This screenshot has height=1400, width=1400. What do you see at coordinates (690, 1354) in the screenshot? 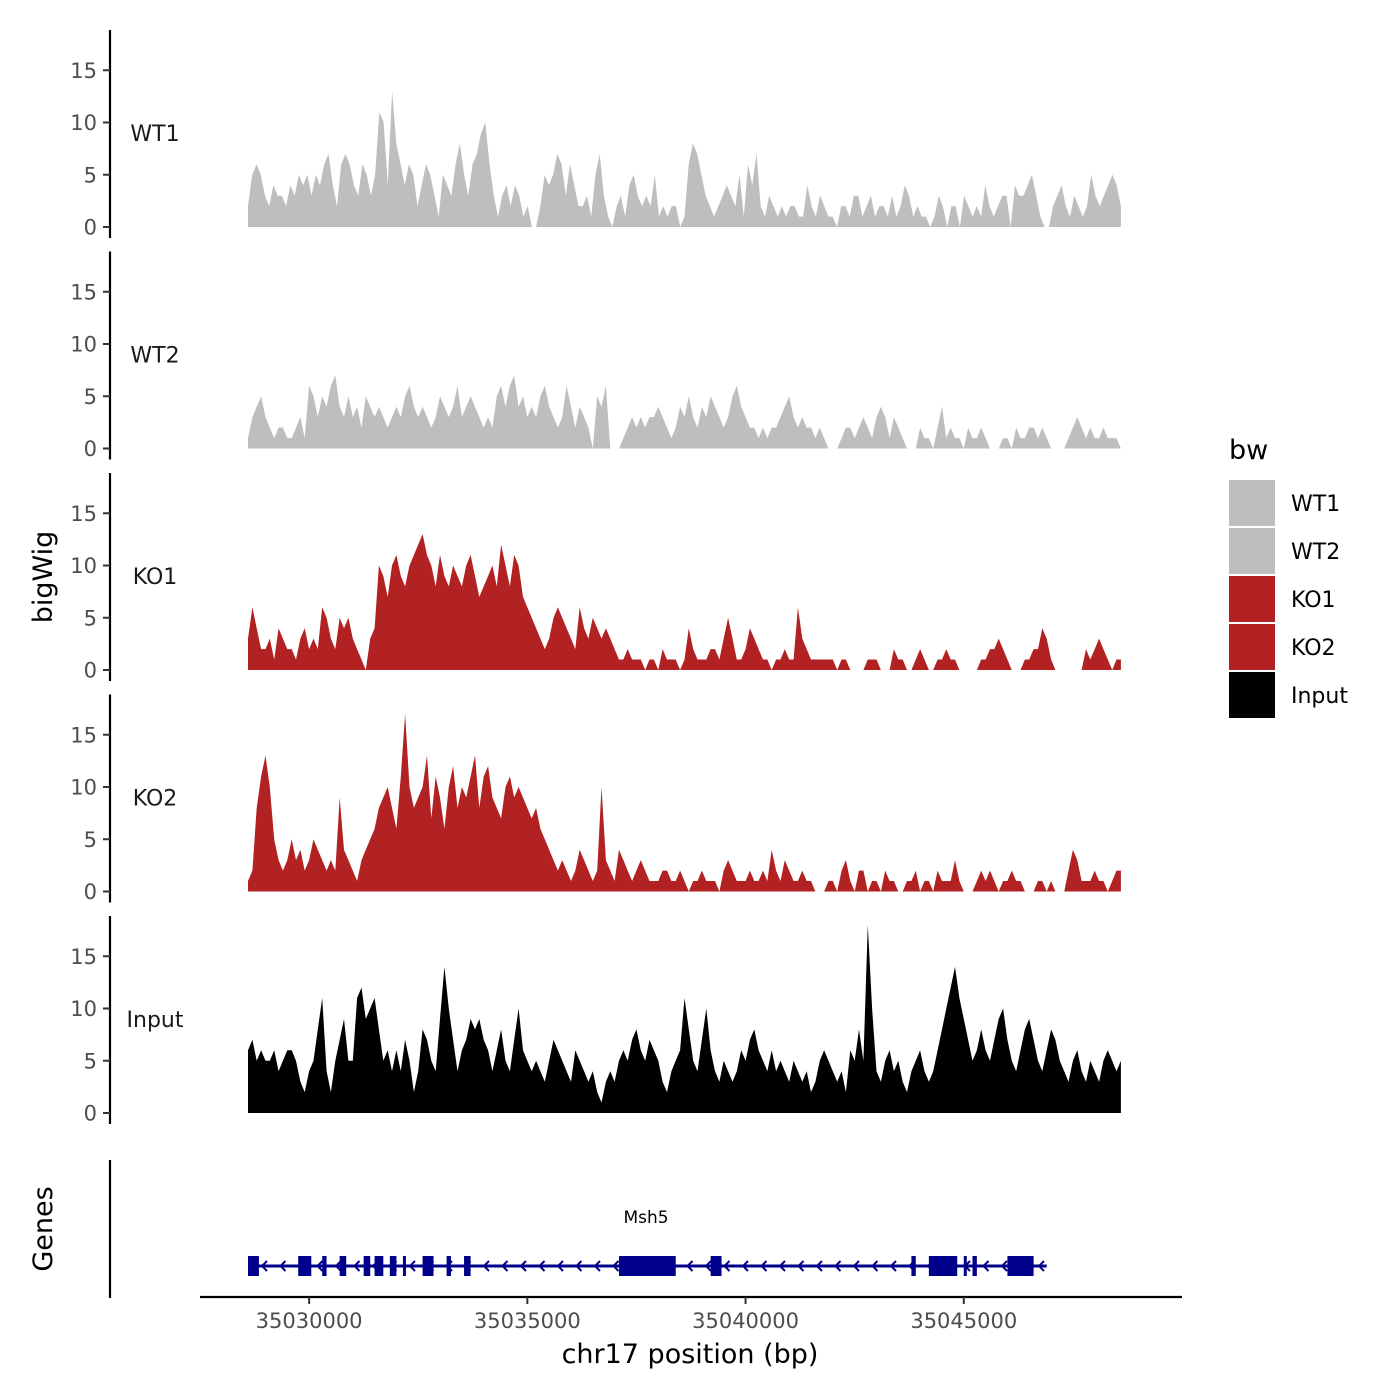
I see `x-axis-title: chr17 position (bp)` at bounding box center [690, 1354].